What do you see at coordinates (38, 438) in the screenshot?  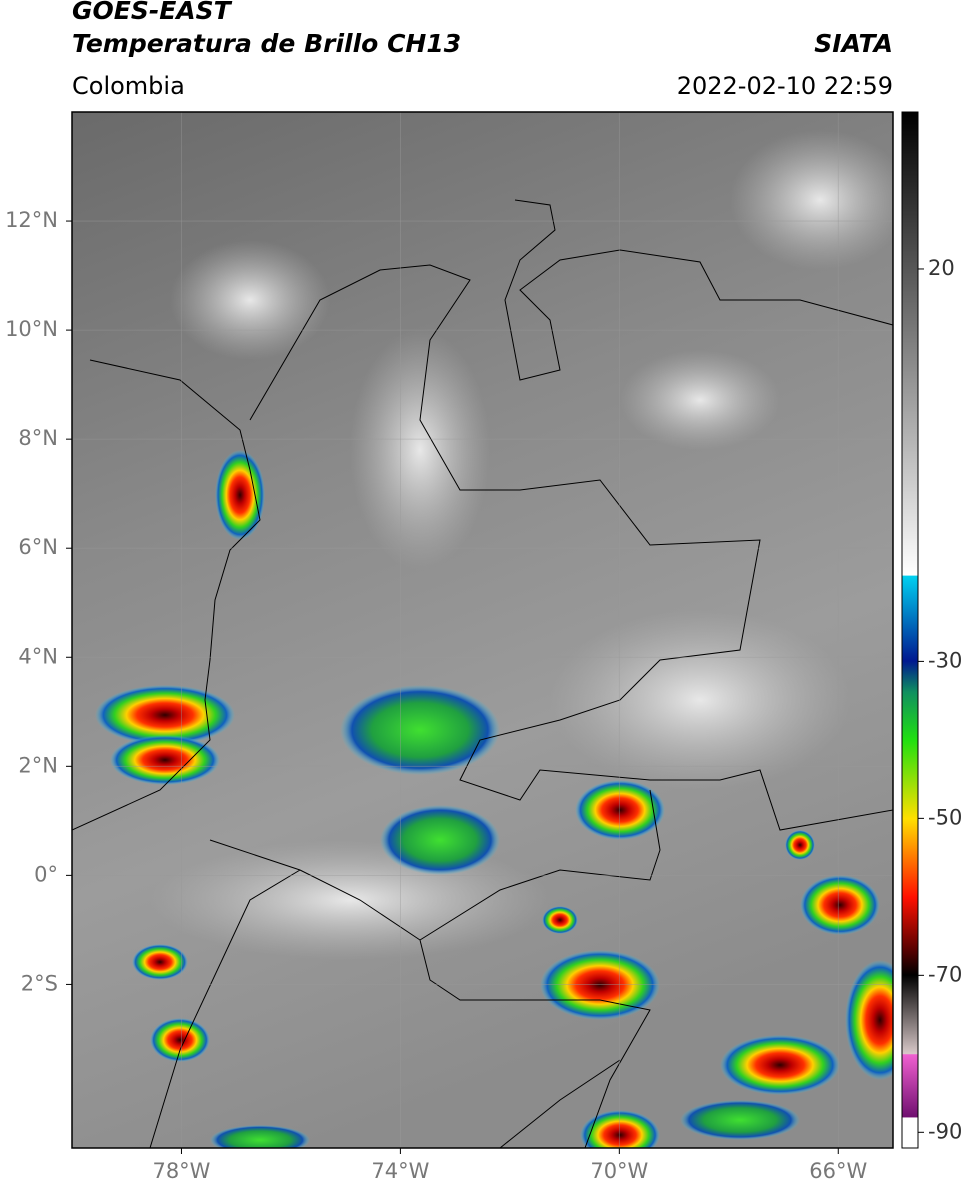 I see `y-tick-label: 8°N` at bounding box center [38, 438].